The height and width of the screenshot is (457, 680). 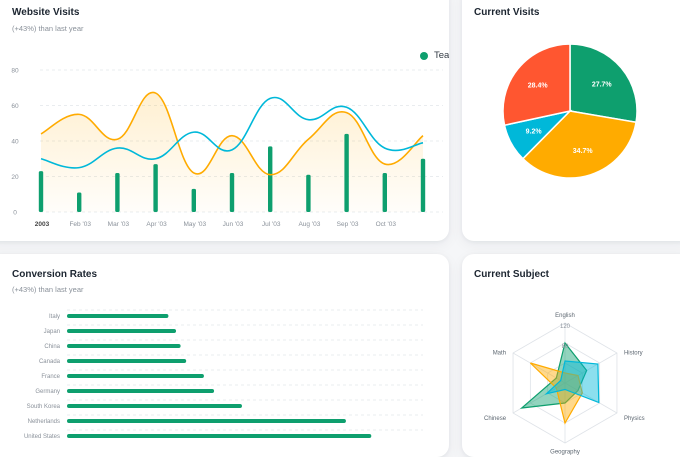 I want to click on pie-slice-label: 27.7%, so click(x=602, y=85).